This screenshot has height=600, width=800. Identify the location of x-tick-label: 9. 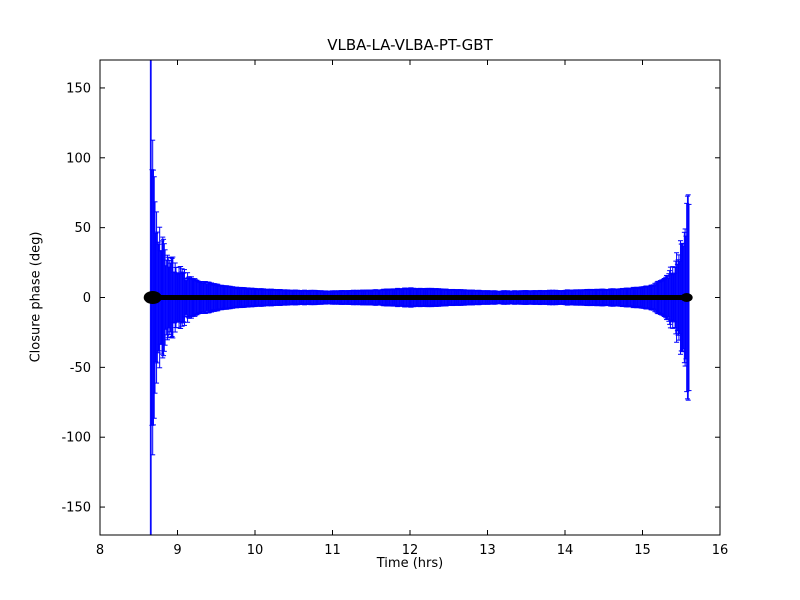
(177, 550).